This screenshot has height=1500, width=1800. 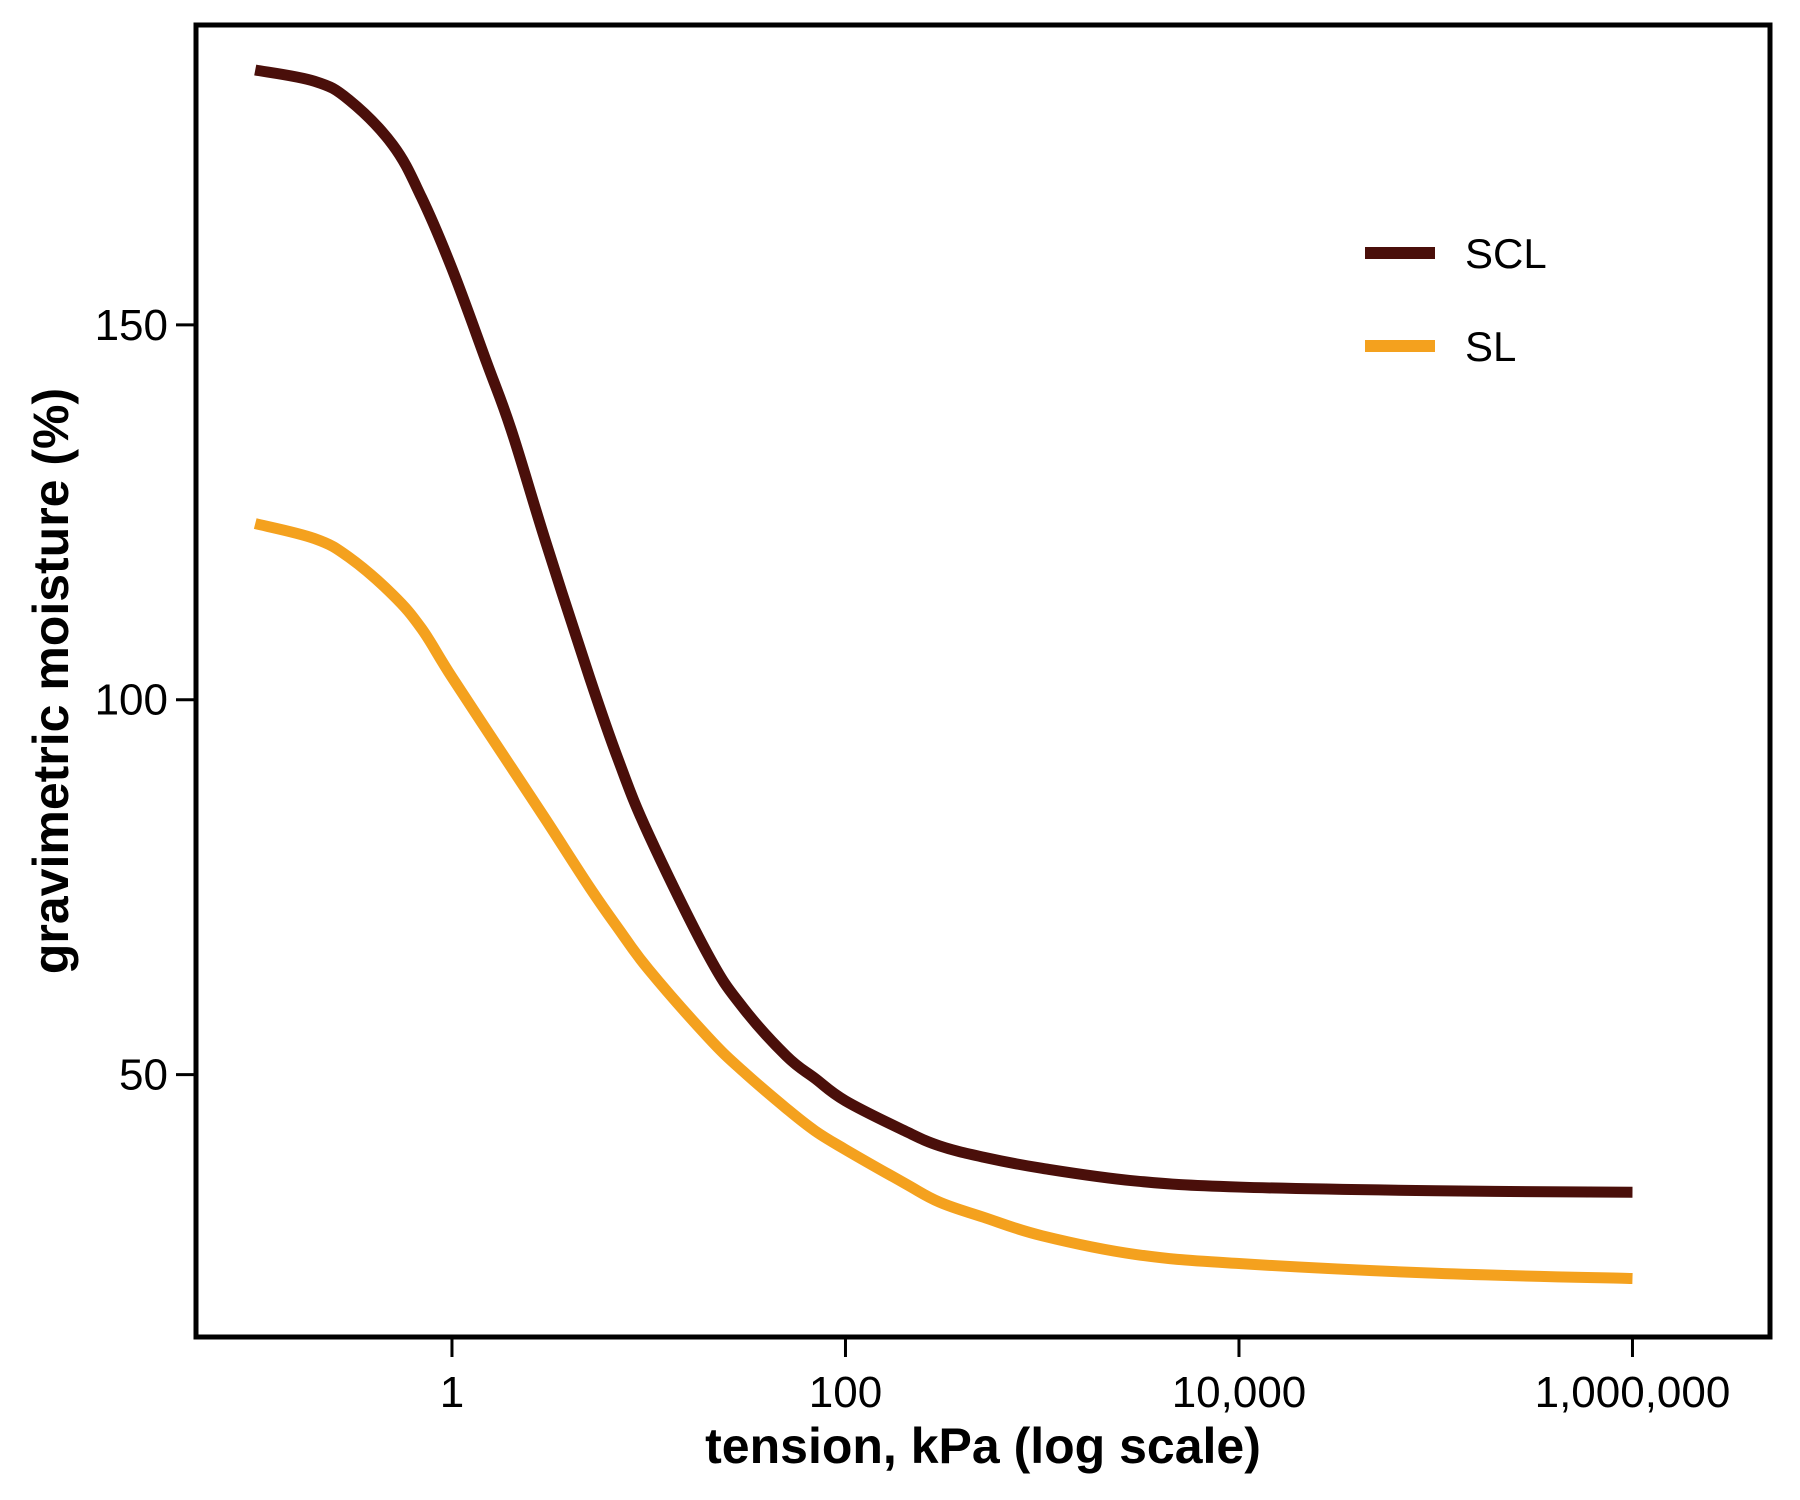 What do you see at coordinates (143, 1075) in the screenshot?
I see `y-tick-label: 50` at bounding box center [143, 1075].